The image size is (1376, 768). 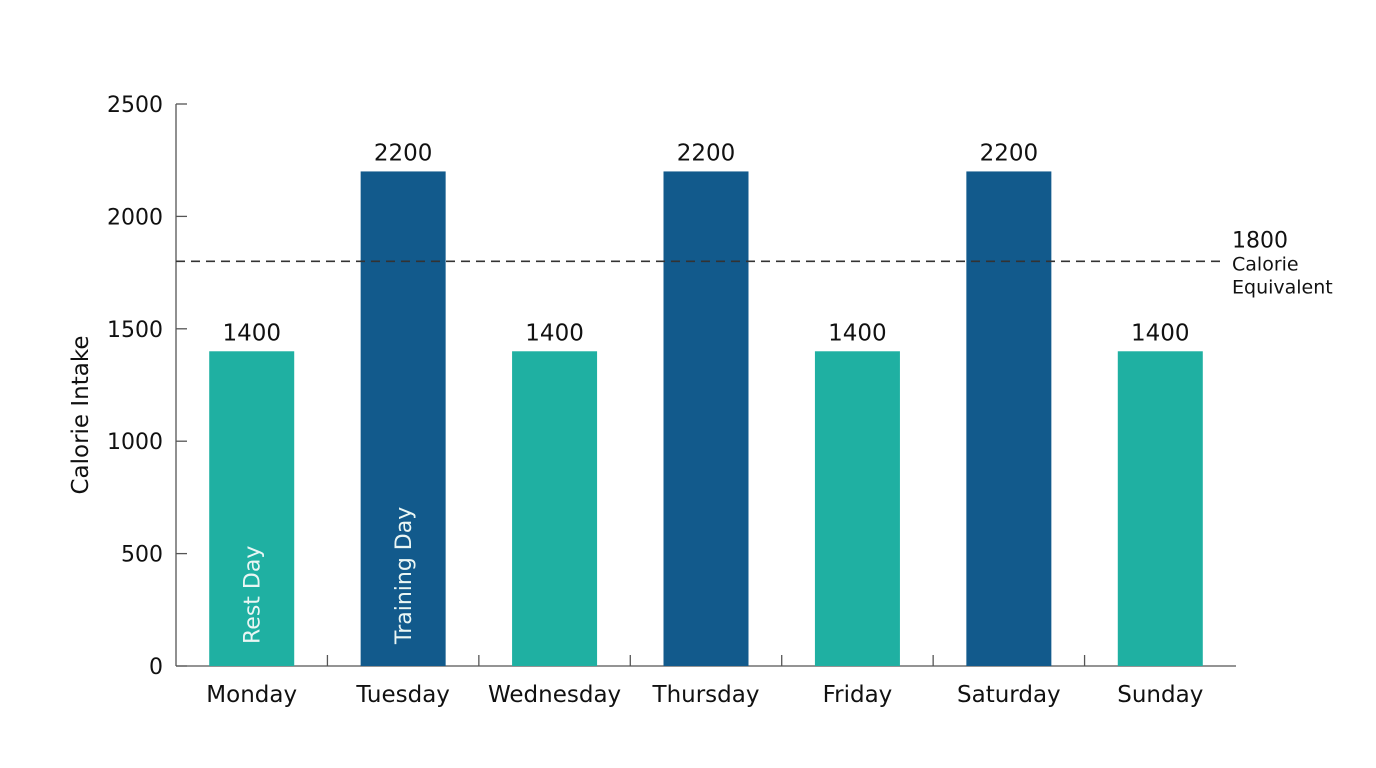 I want to click on y-tick-label: 1000, so click(x=135, y=442).